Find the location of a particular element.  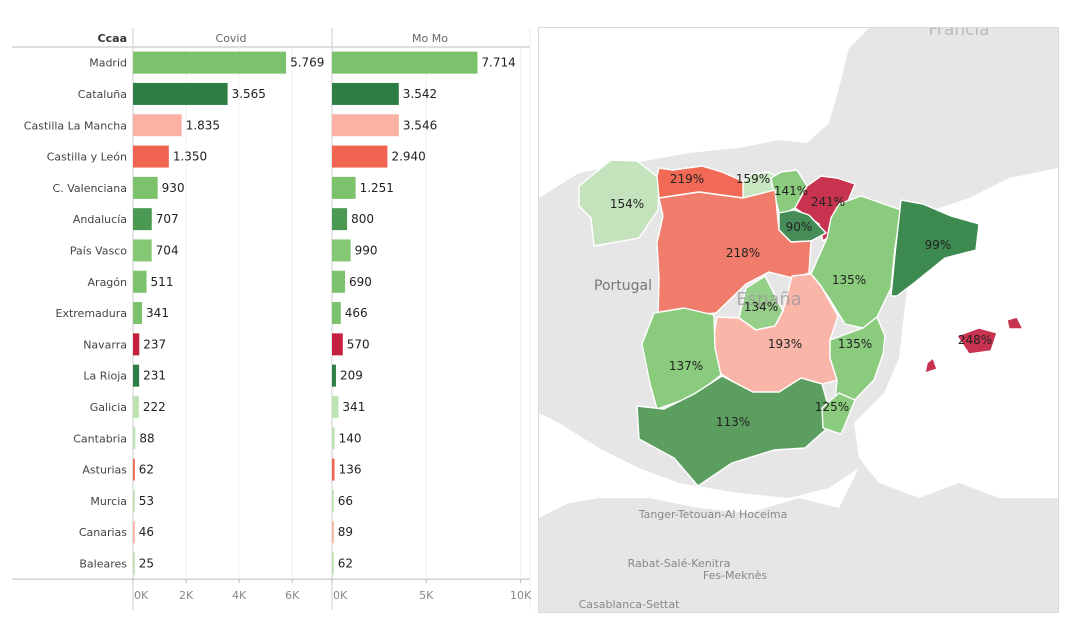

row-label: La Rioja is located at coordinates (105, 376).